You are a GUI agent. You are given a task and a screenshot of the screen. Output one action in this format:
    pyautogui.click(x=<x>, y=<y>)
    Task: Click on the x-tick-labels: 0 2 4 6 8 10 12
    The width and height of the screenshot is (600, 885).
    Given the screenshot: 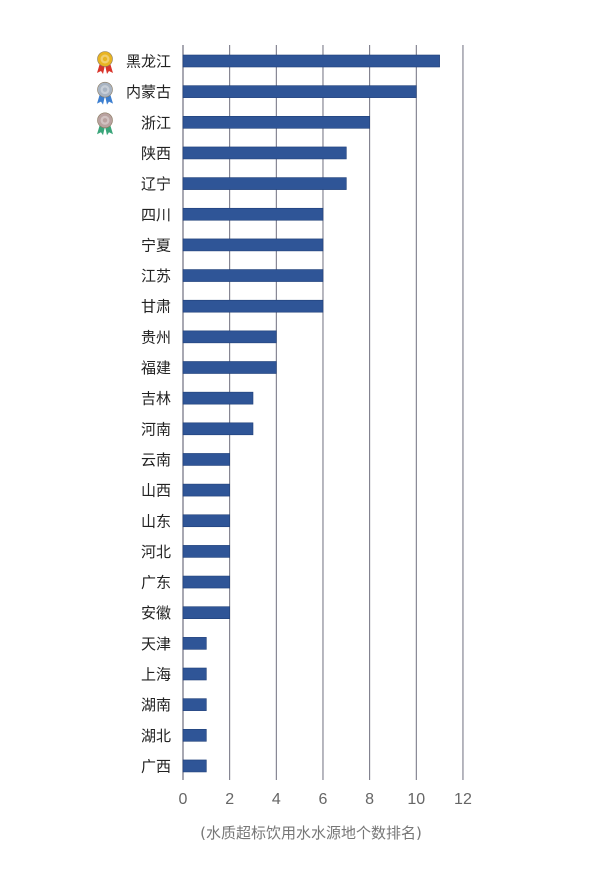 What is the action you would take?
    pyautogui.click(x=325, y=799)
    